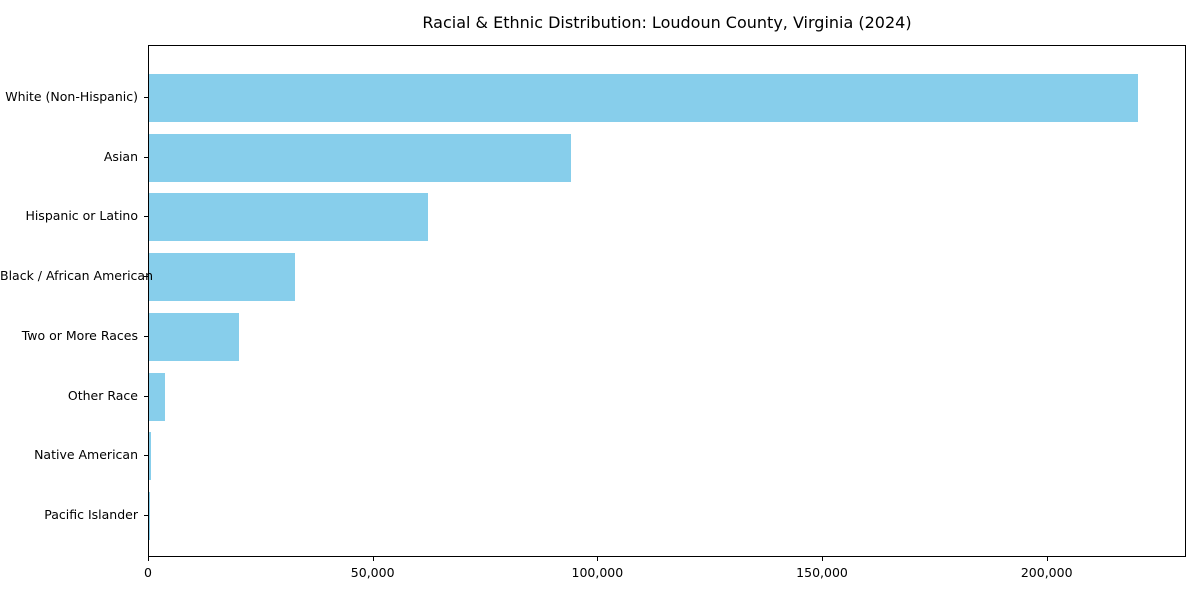 This screenshot has width=1200, height=600. Describe the element at coordinates (71, 96) in the screenshot. I see `y-tick-label: White (Non-Hispanic)` at that location.